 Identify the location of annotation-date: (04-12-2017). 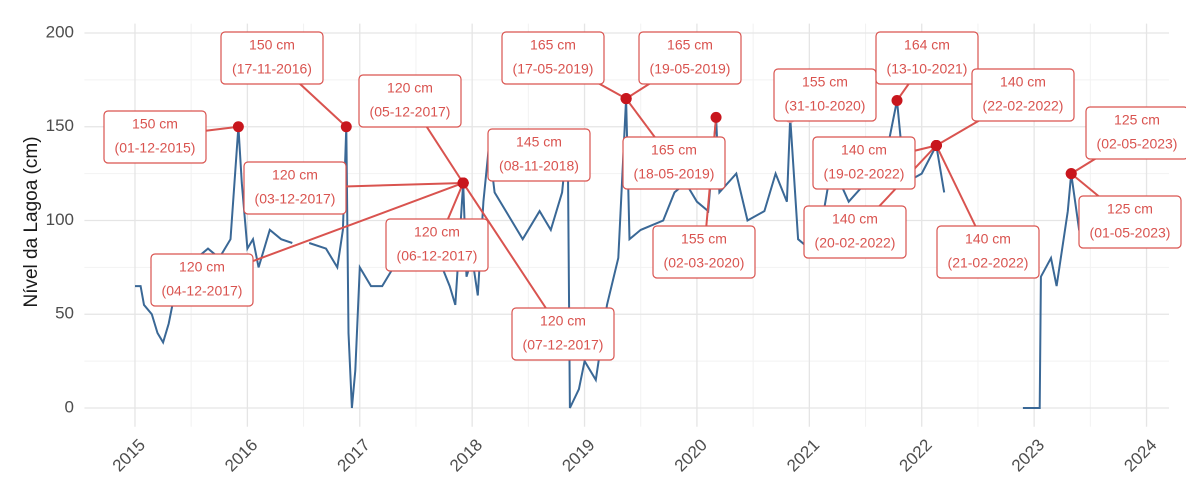
(202, 291).